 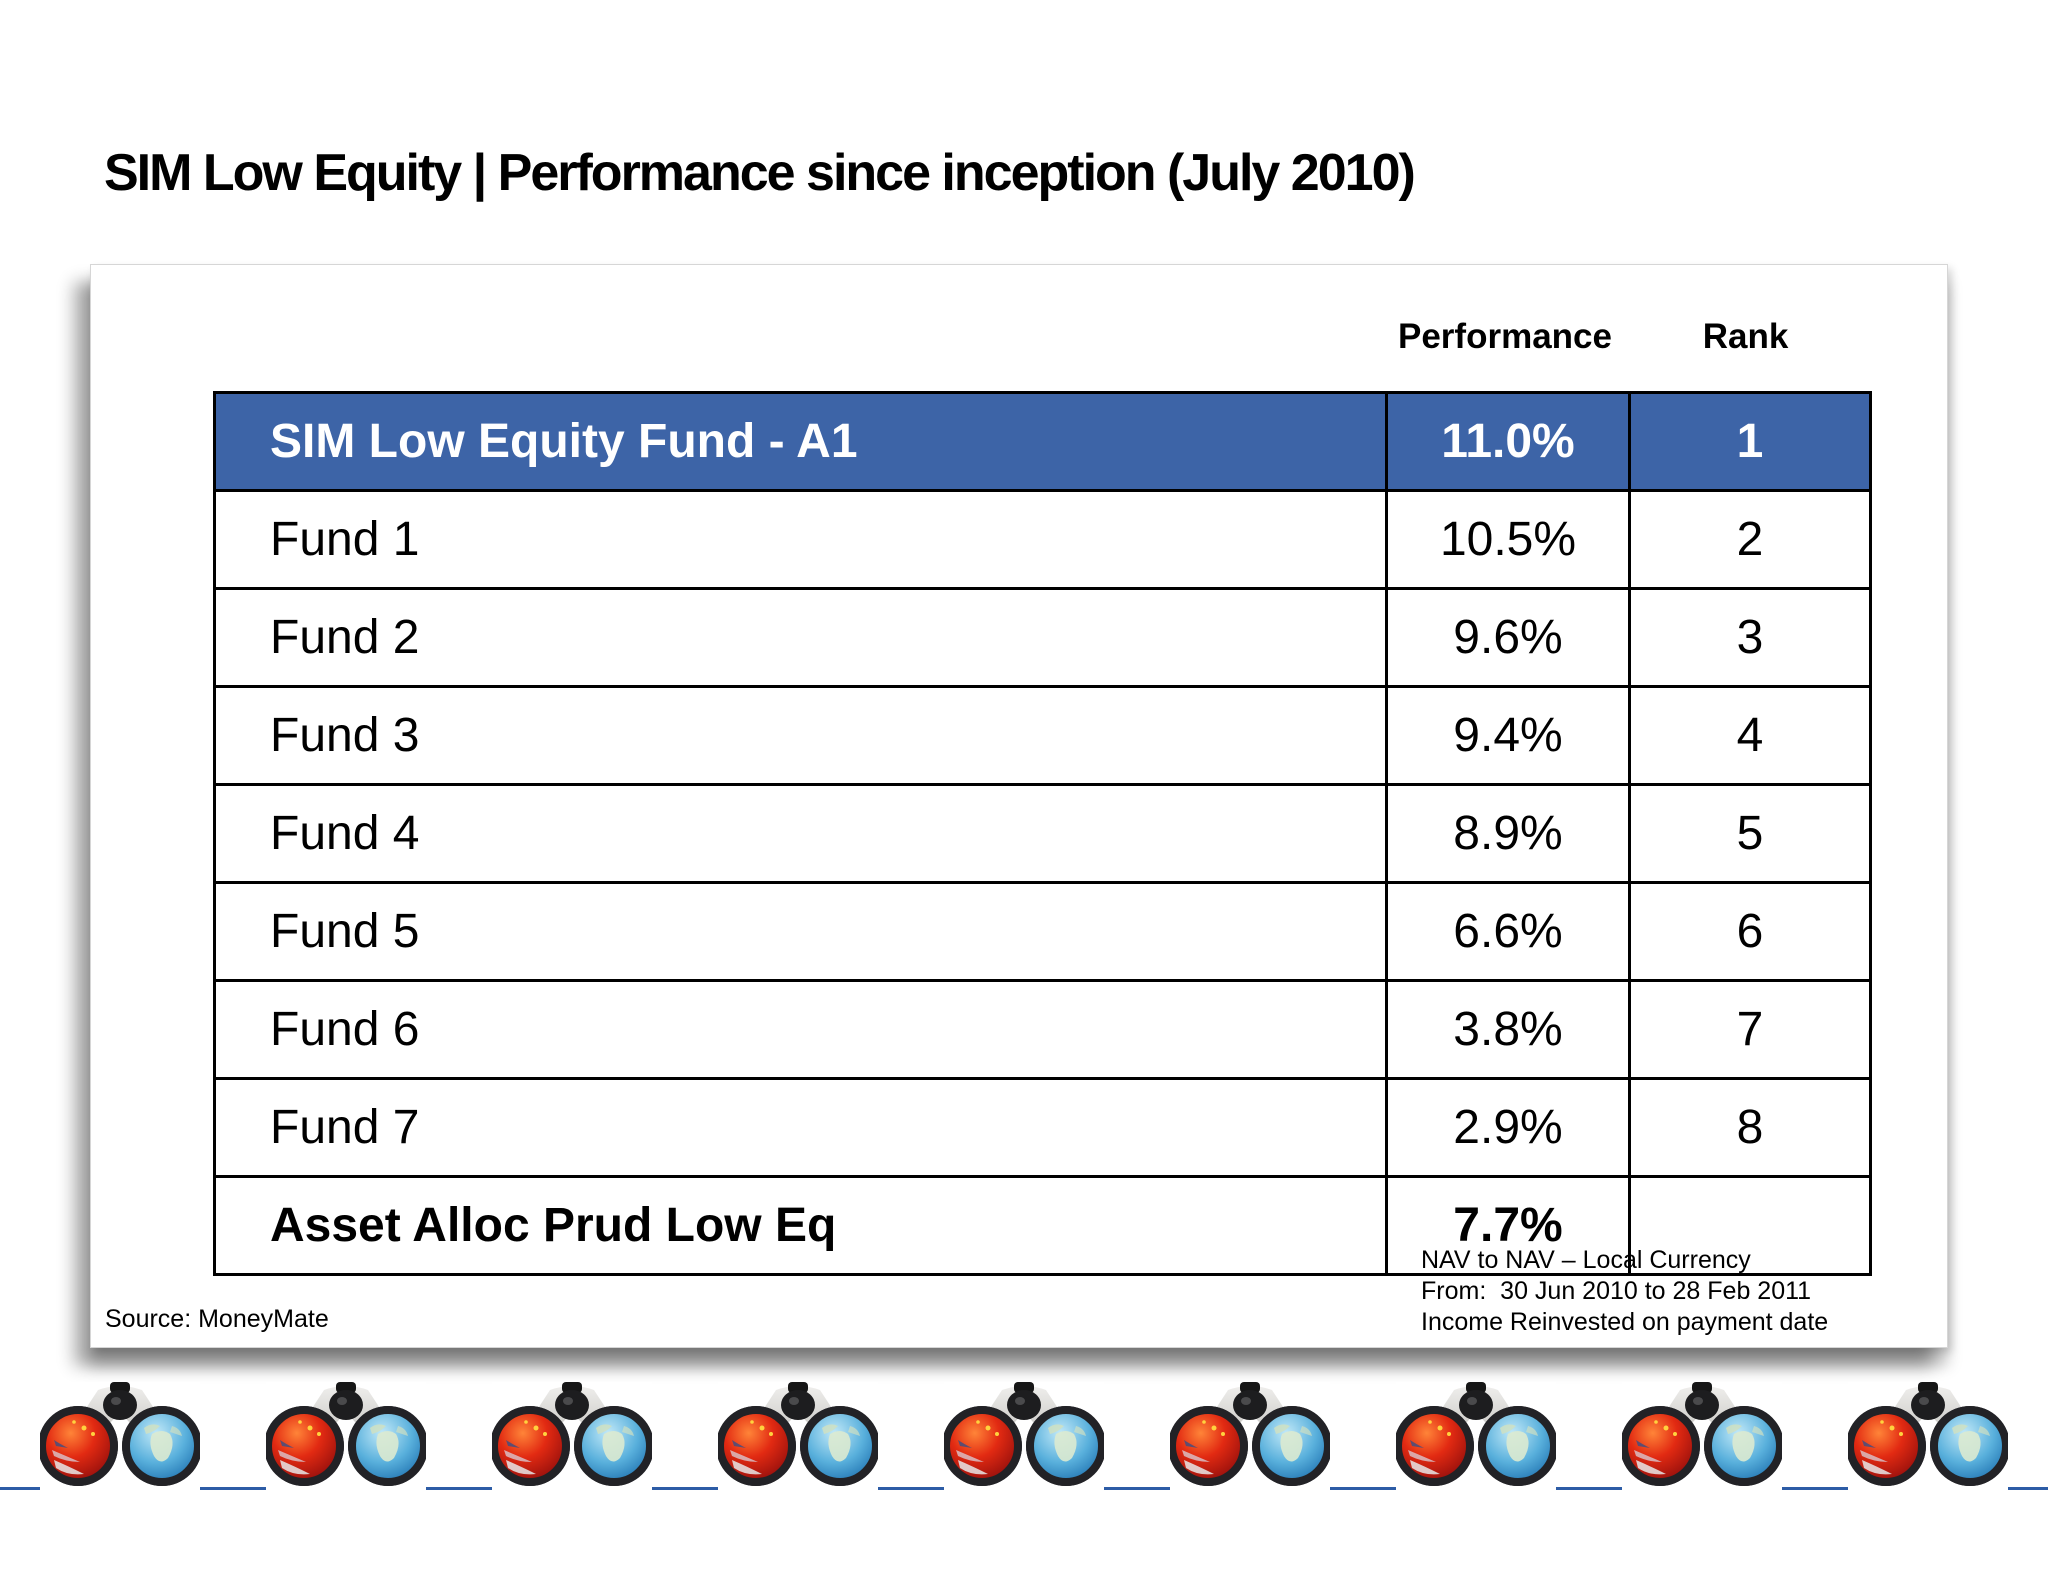 I want to click on cell-perf: 11.0%, so click(x=1508, y=441).